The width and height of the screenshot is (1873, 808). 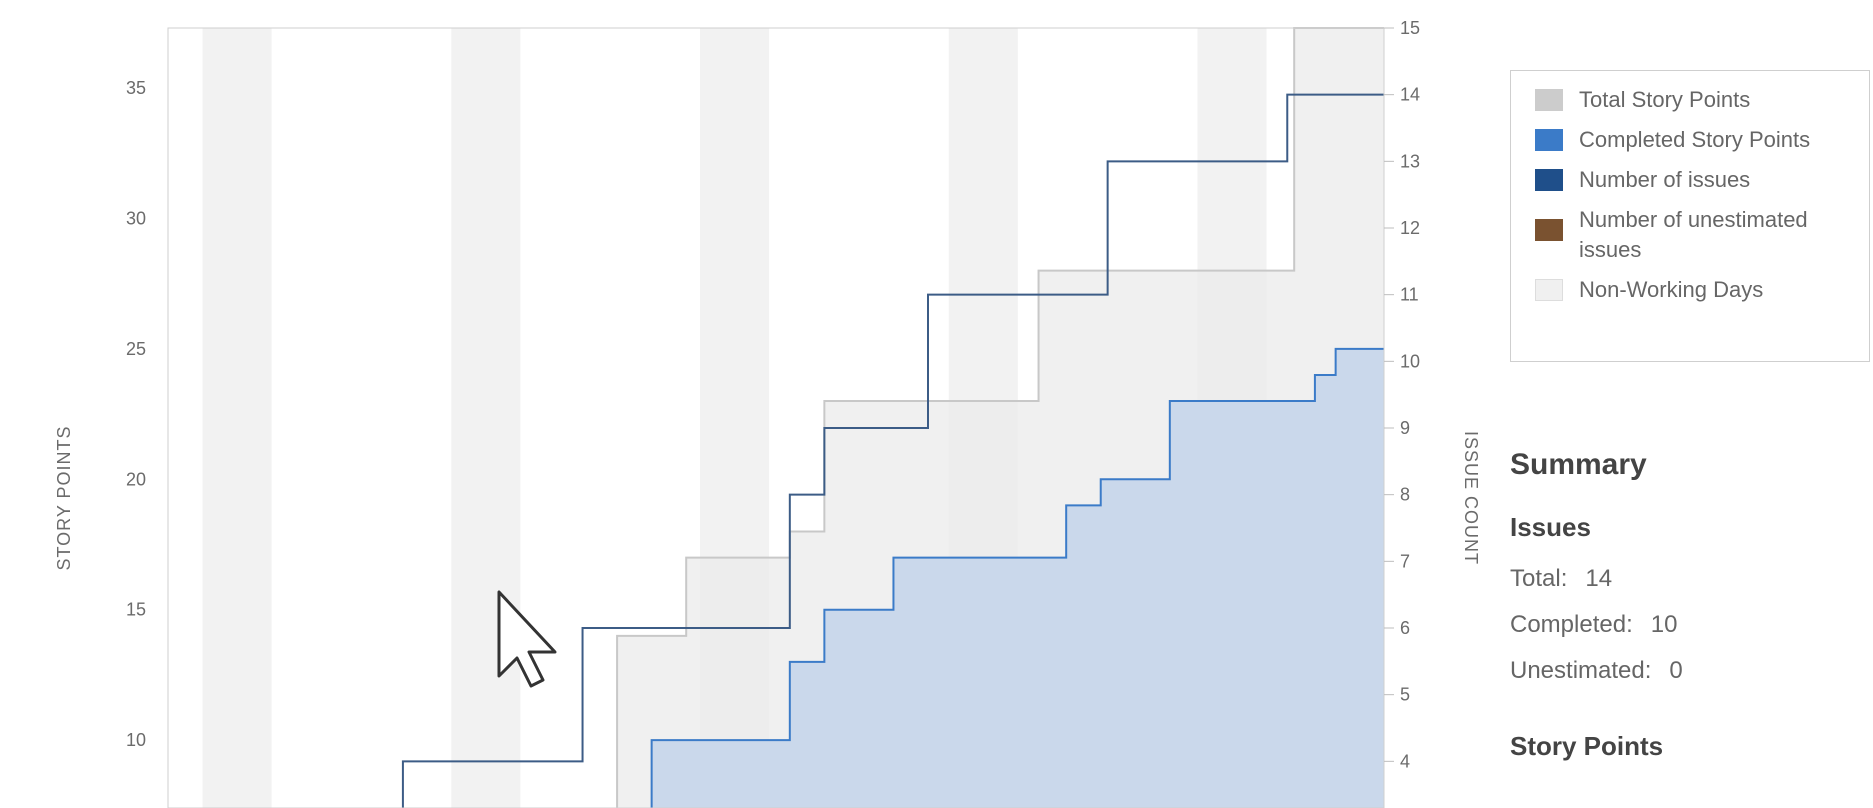 I want to click on right-tick-label: 12, so click(x=1410, y=228).